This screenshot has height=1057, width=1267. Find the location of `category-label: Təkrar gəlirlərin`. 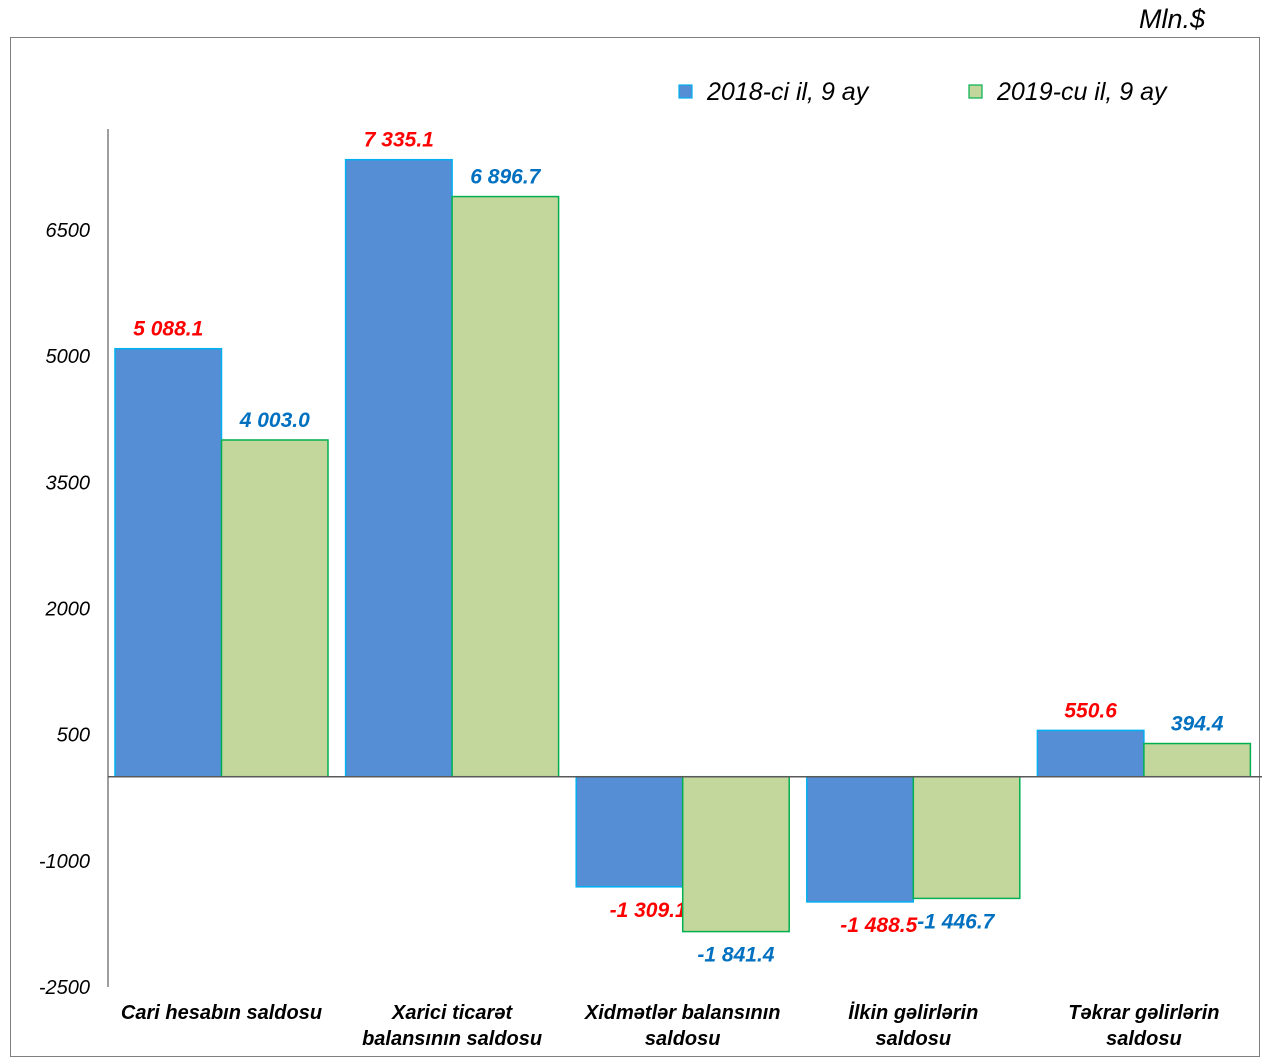

category-label: Təkrar gəlirlərin is located at coordinates (1143, 1013).